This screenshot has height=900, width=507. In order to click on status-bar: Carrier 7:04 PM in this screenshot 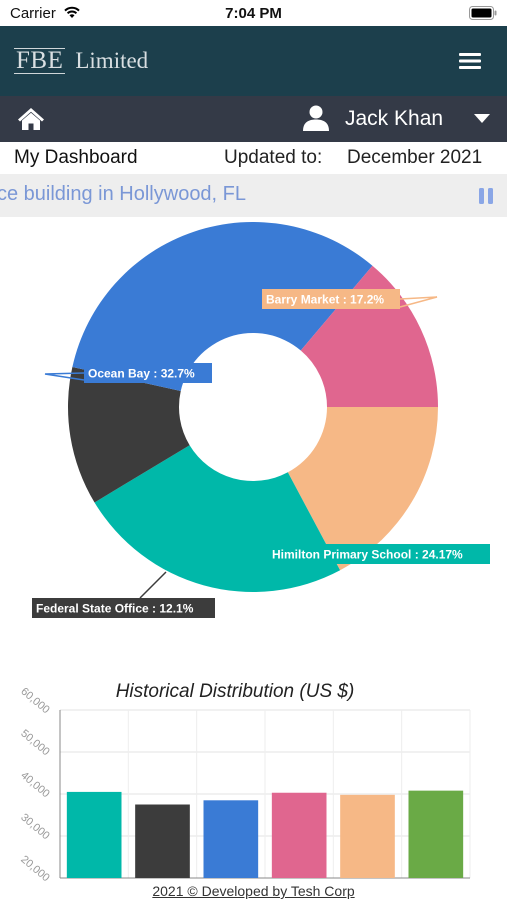, I will do `click(253, 13)`.